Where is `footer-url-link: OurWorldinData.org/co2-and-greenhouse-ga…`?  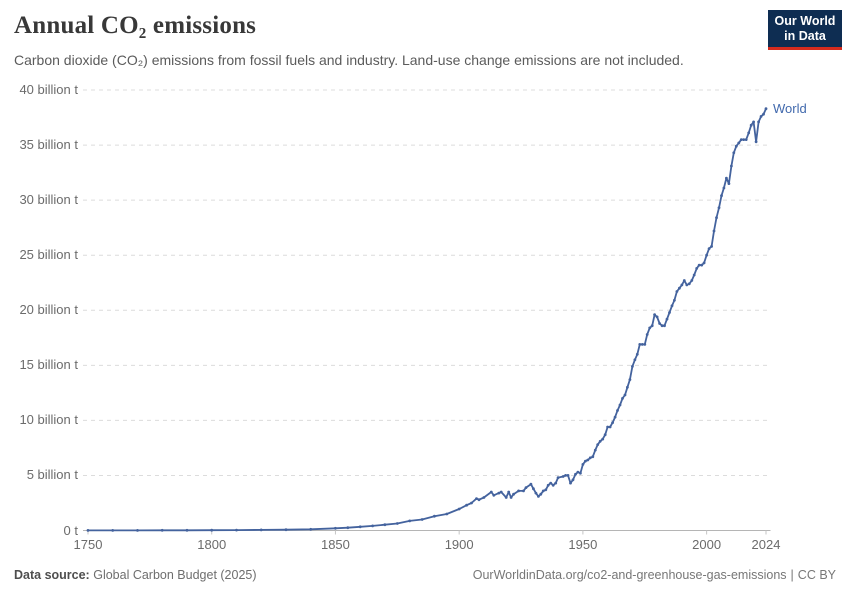
footer-url-link: OurWorldinData.org/co2-and-greenhouse-ga… is located at coordinates (629, 575).